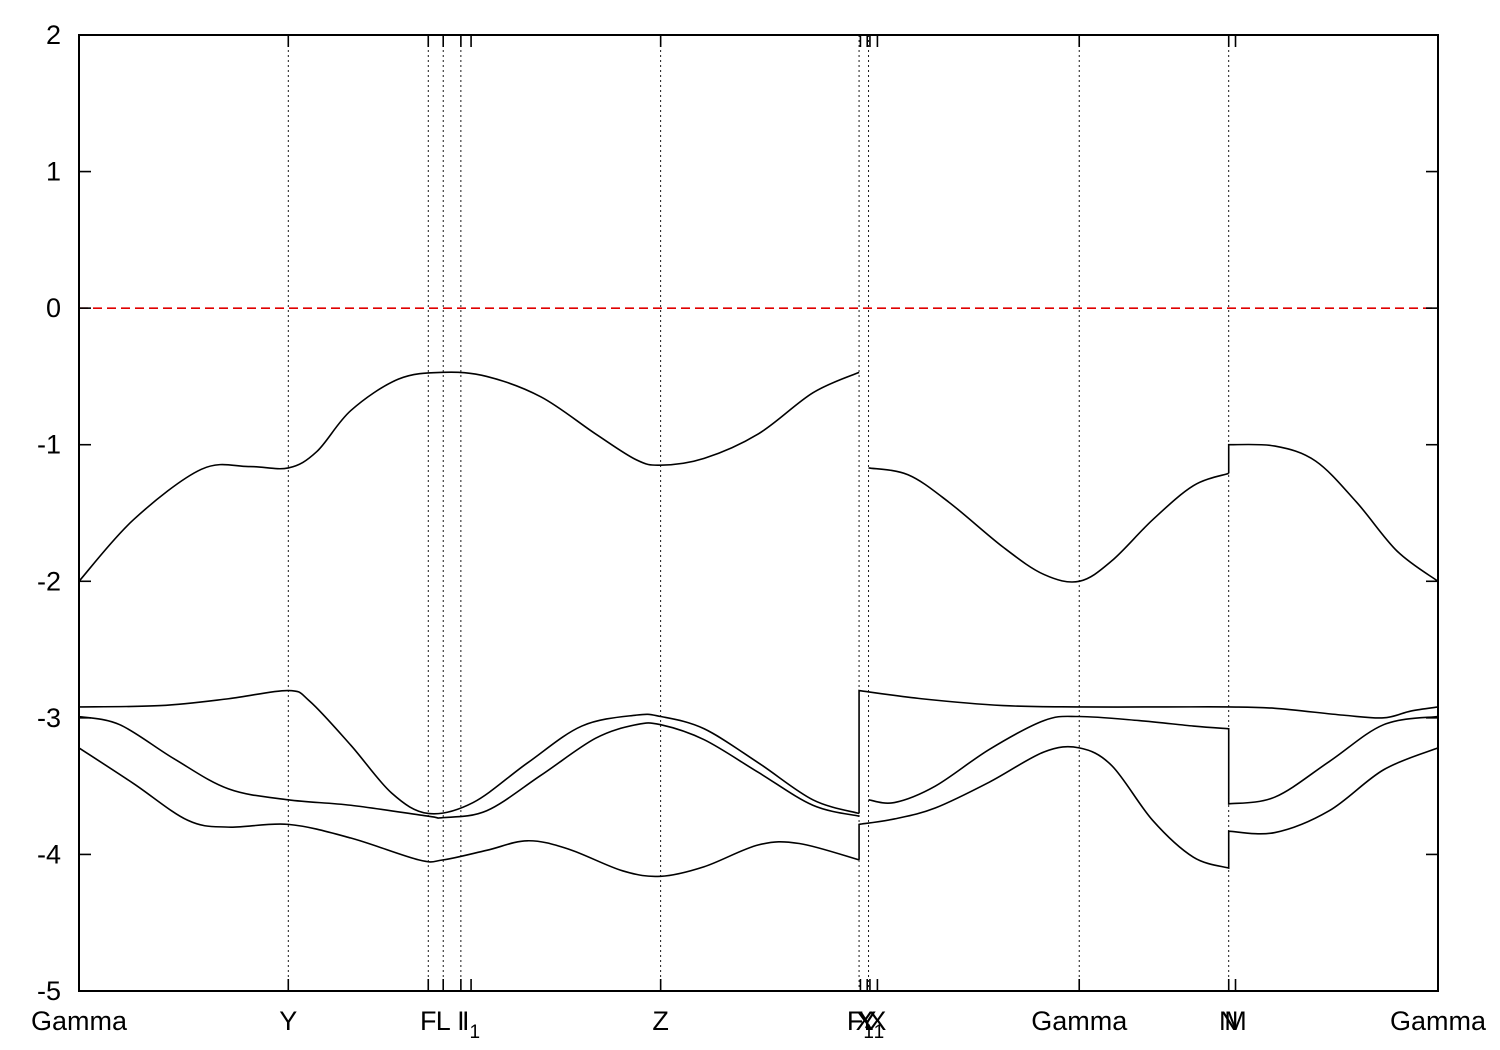 The height and width of the screenshot is (1050, 1500). What do you see at coordinates (49, 854) in the screenshot?
I see `y-tick-label: -4` at bounding box center [49, 854].